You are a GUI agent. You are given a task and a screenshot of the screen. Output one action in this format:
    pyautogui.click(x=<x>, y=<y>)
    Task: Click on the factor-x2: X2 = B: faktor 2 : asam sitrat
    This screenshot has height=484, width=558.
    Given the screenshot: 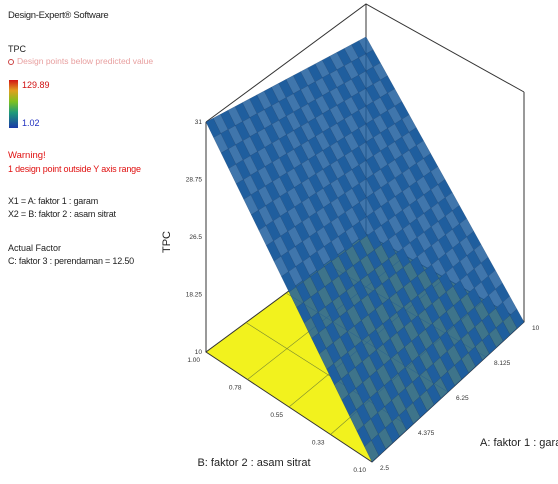 What is the action you would take?
    pyautogui.click(x=62, y=214)
    